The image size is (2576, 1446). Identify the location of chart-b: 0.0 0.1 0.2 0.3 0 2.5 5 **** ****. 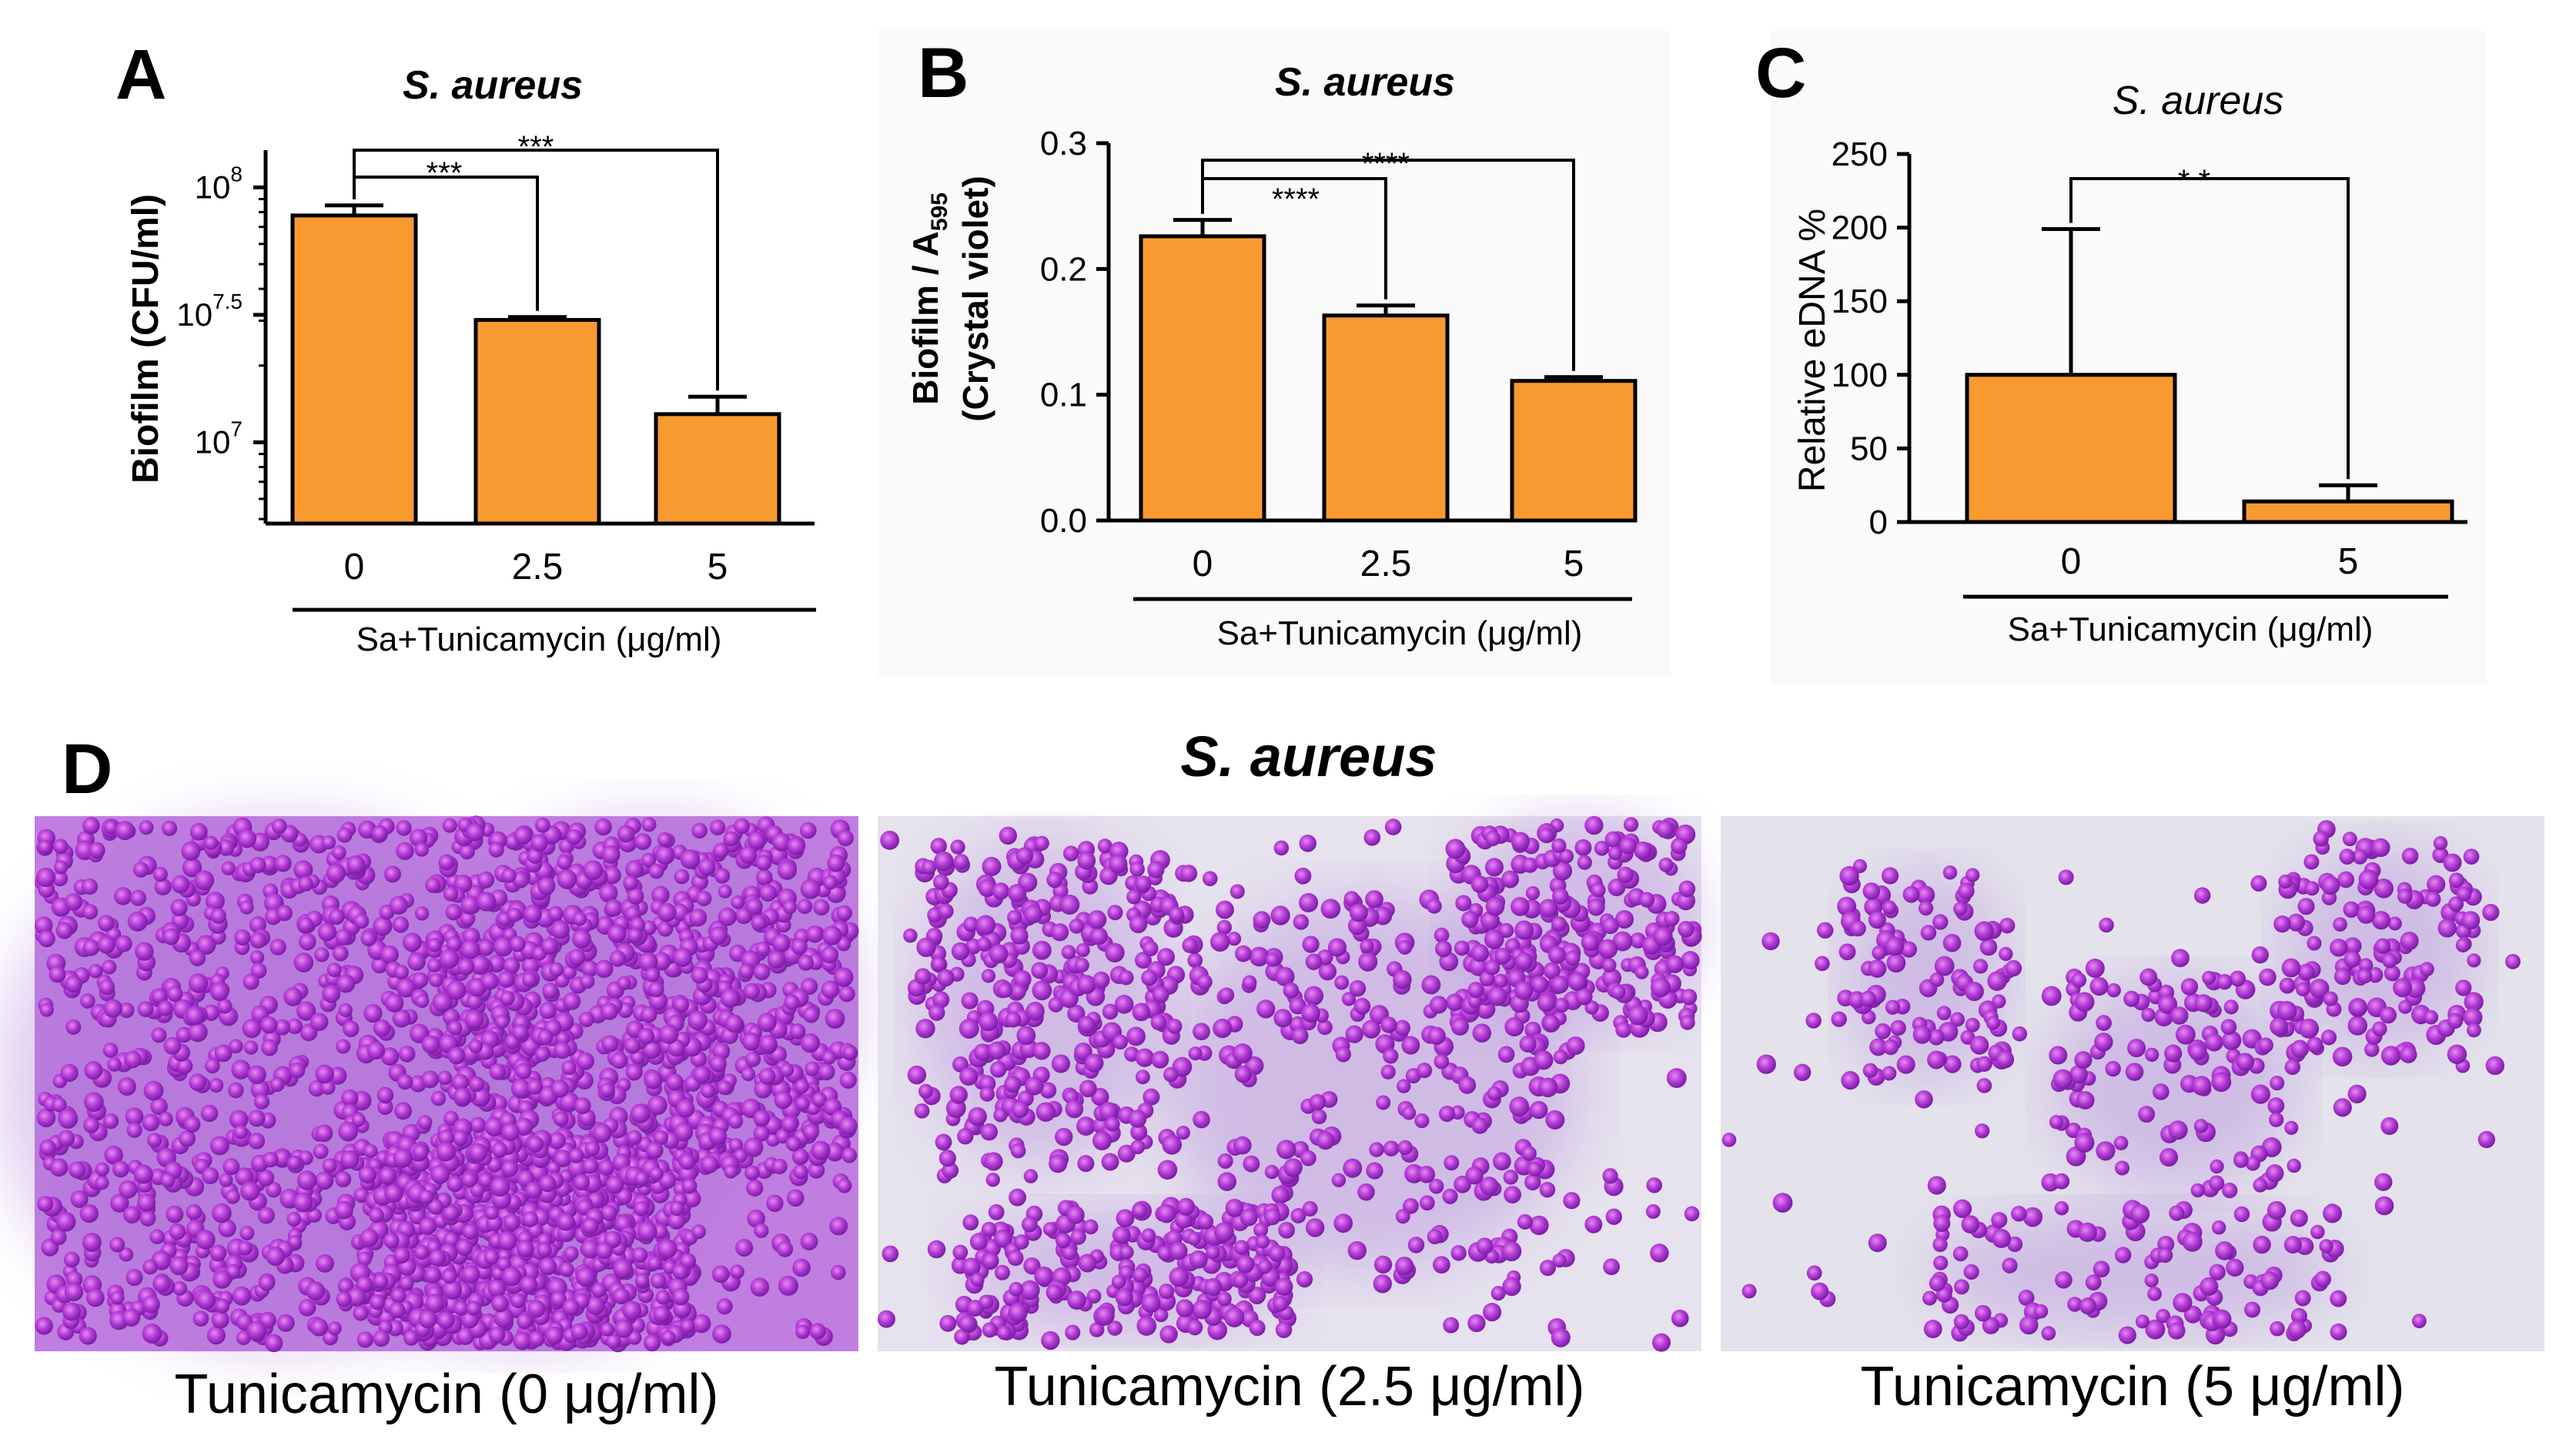
(1339, 355).